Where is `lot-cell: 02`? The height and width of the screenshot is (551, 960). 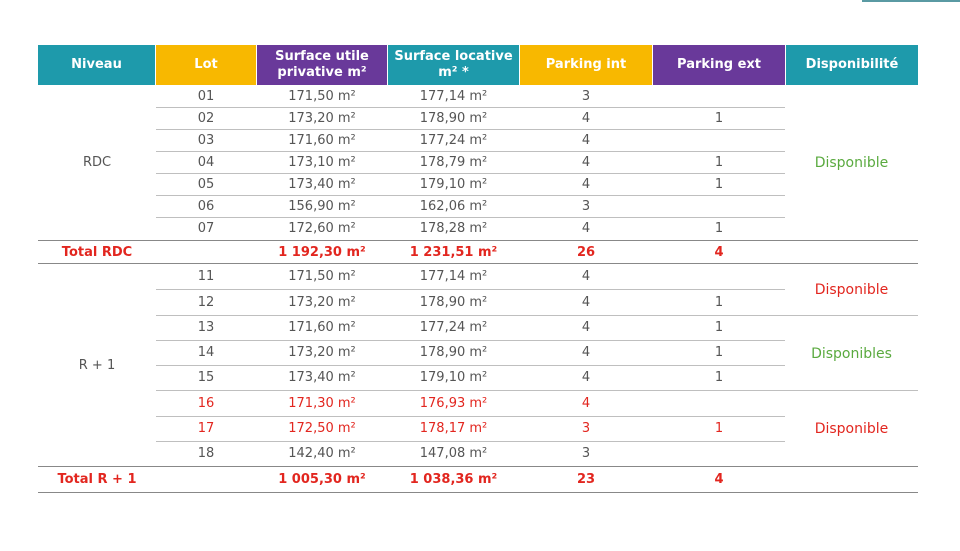
lot-cell: 02 is located at coordinates (206, 118).